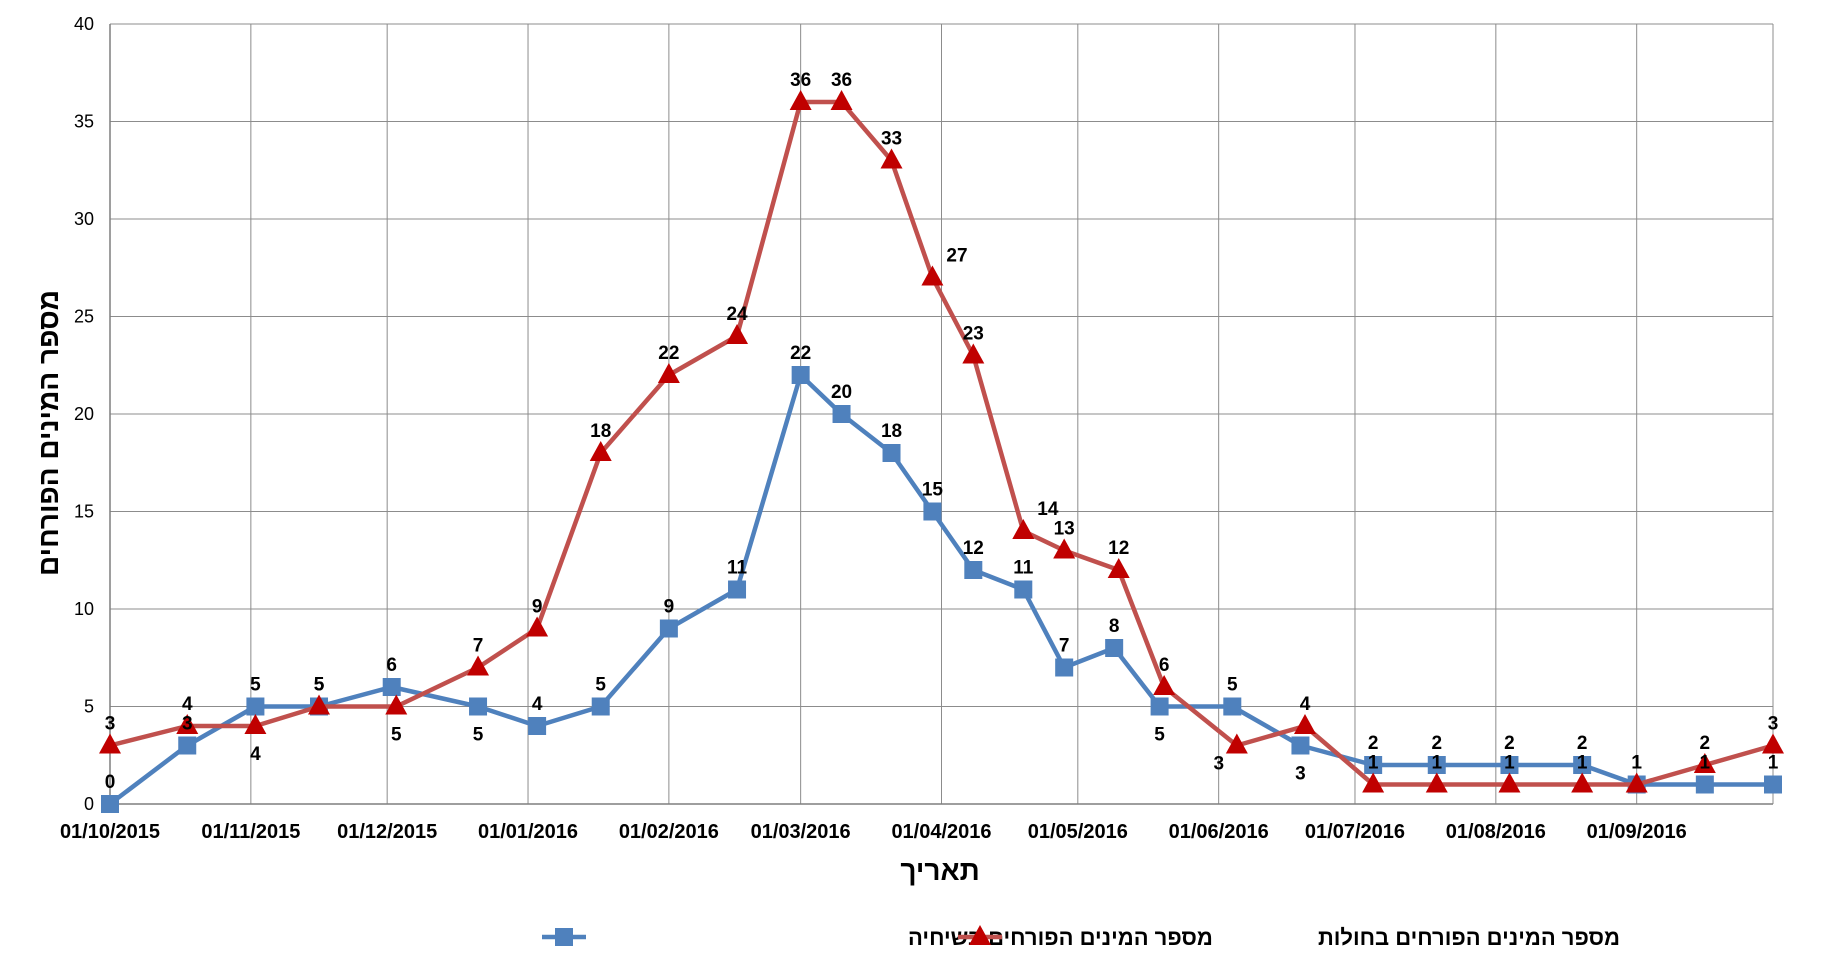 This screenshot has height=961, width=1827. Describe the element at coordinates (933, 490) in the screenshot. I see `data-label: 15` at that location.